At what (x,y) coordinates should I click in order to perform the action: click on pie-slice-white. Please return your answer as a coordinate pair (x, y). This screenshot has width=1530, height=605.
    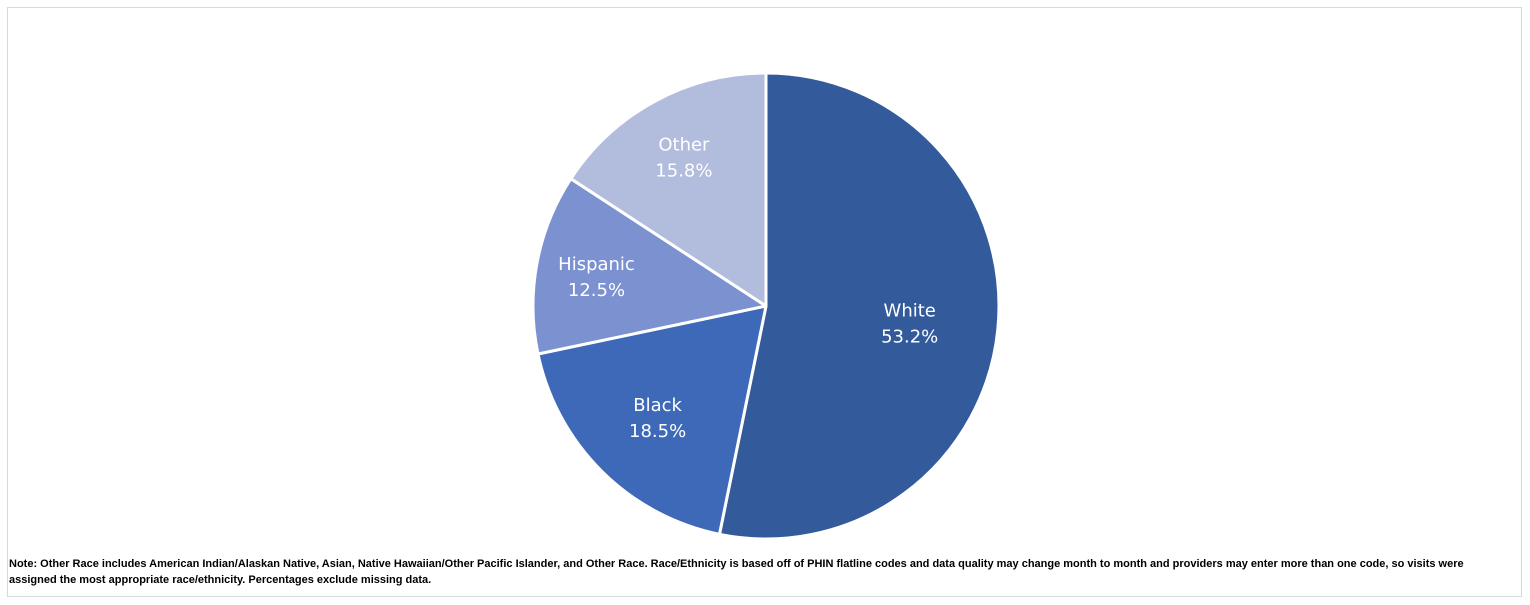
    Looking at the image, I should click on (859, 306).